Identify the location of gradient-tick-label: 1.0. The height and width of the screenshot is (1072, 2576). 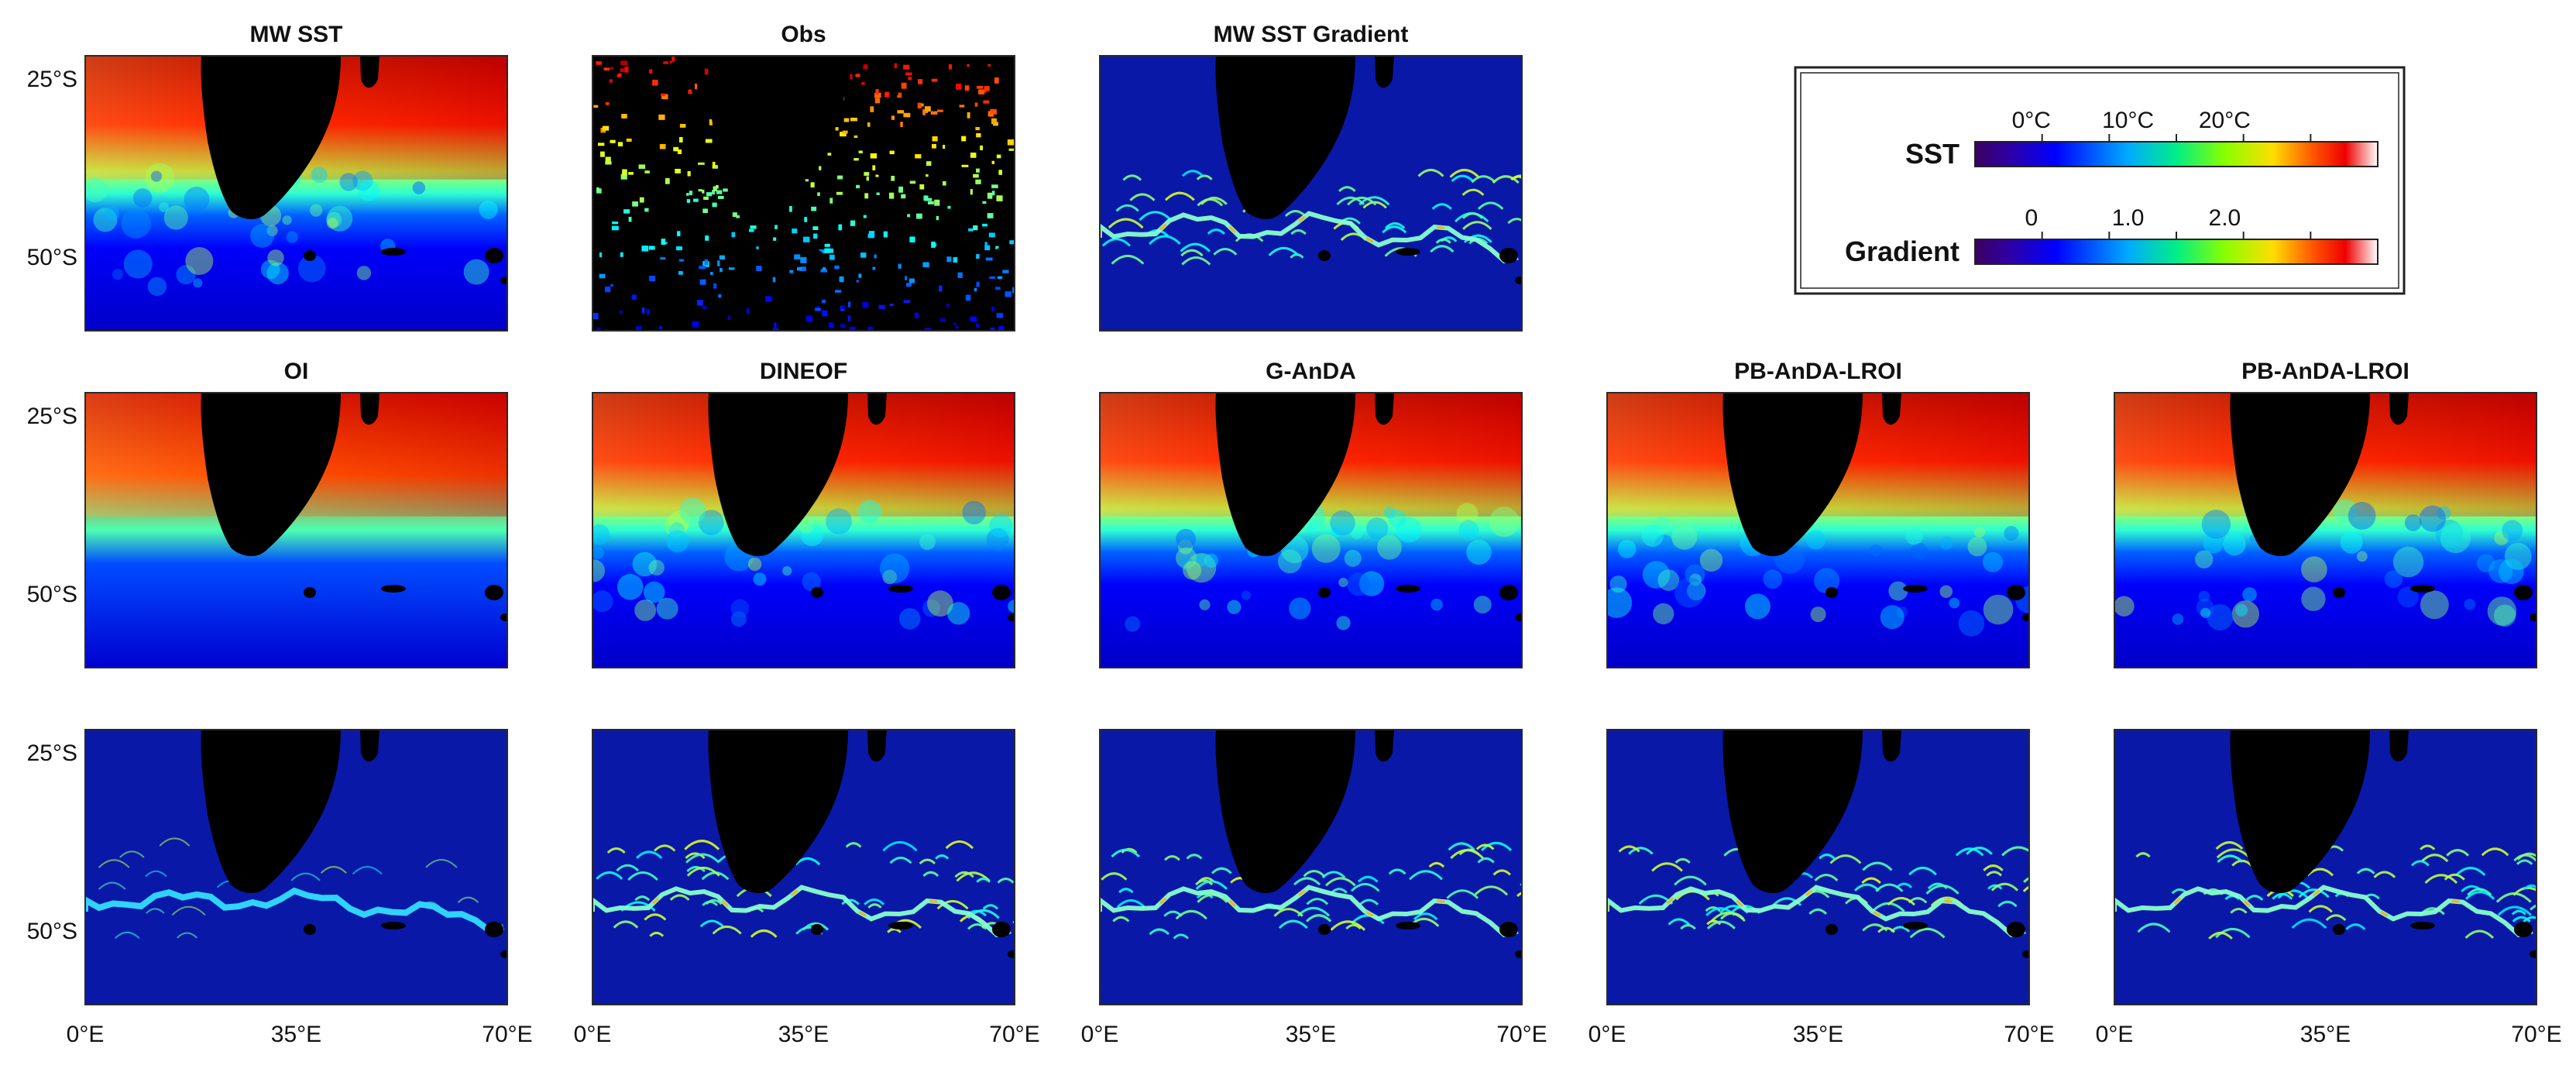
(2128, 218).